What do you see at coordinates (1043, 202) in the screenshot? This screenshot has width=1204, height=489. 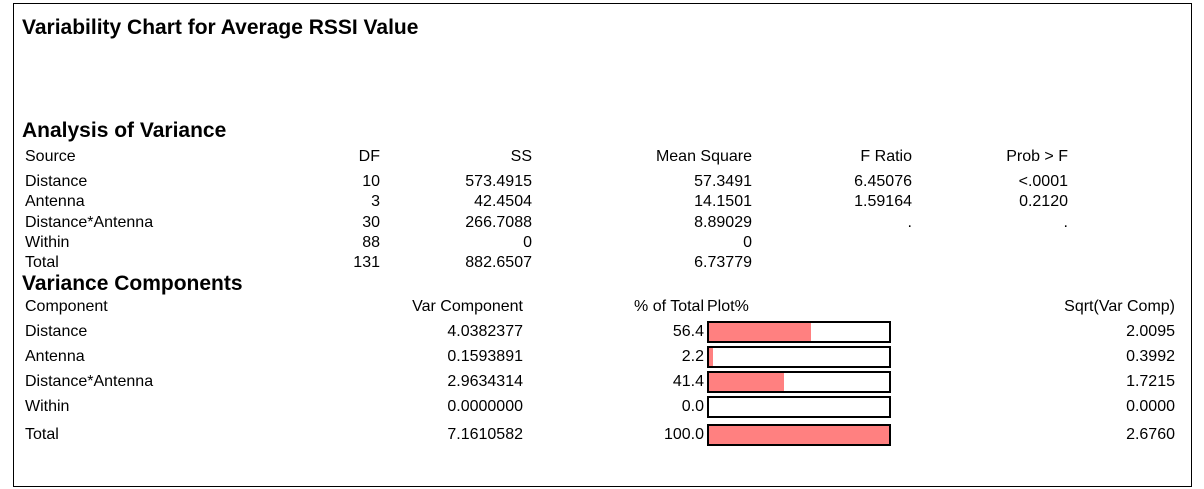 I see `table-cell: 0.2120` at bounding box center [1043, 202].